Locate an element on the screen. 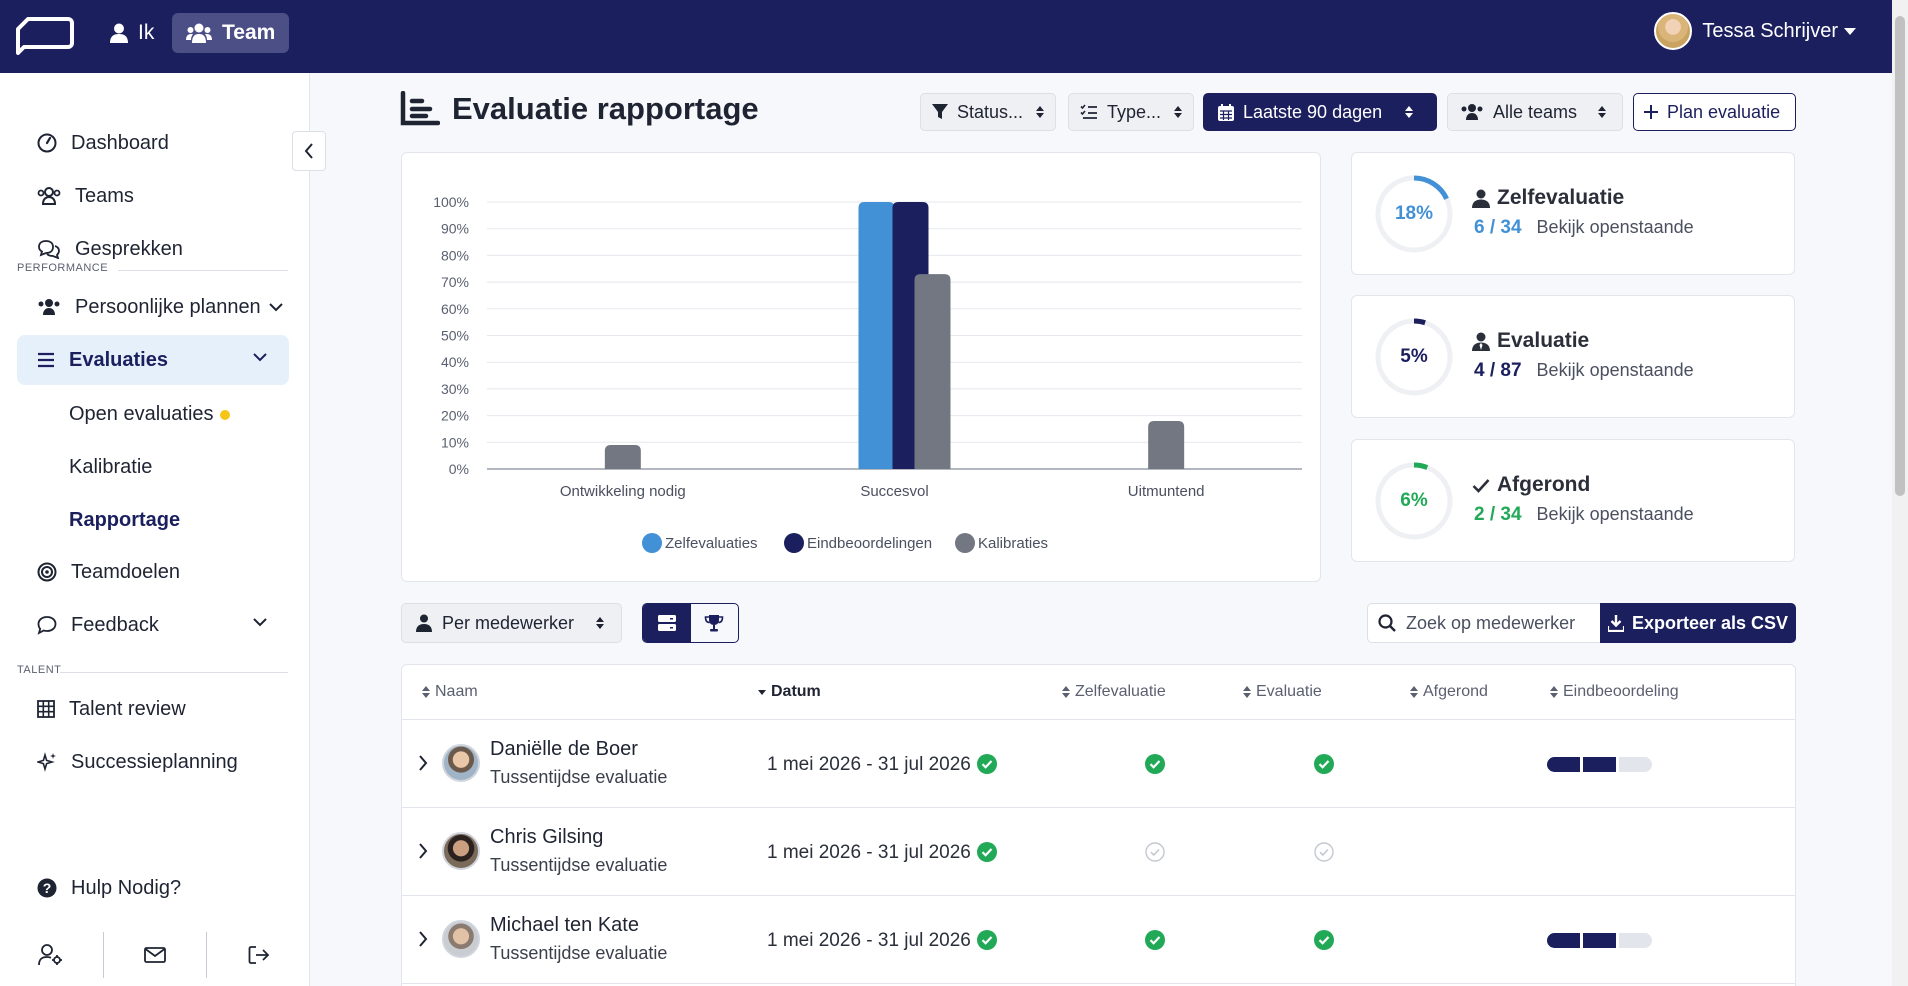 Image resolution: width=1908 pixels, height=986 pixels. column-header-eindbeoordeling: Eindbeoordeling is located at coordinates (1612, 692).